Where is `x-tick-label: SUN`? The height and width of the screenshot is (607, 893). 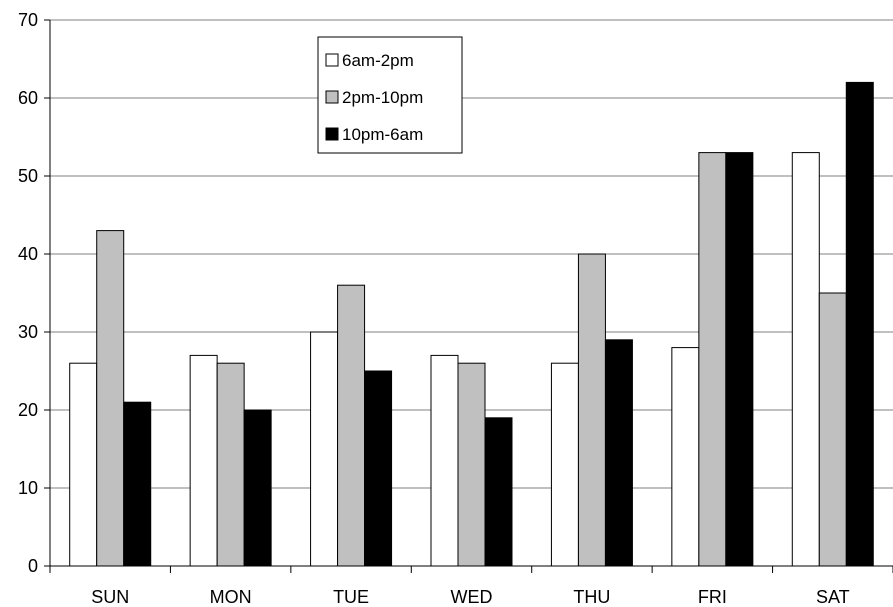 x-tick-label: SUN is located at coordinates (110, 597).